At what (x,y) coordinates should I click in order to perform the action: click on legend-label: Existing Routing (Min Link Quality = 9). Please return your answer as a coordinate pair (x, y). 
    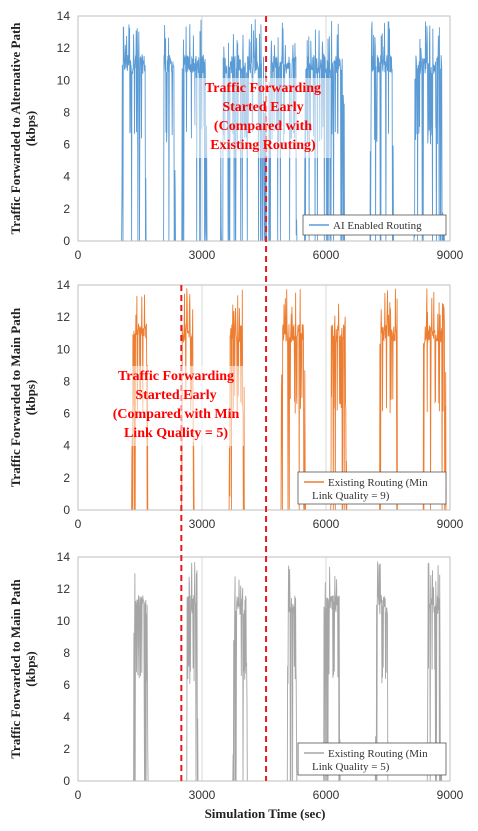
    Looking at the image, I should click on (370, 489).